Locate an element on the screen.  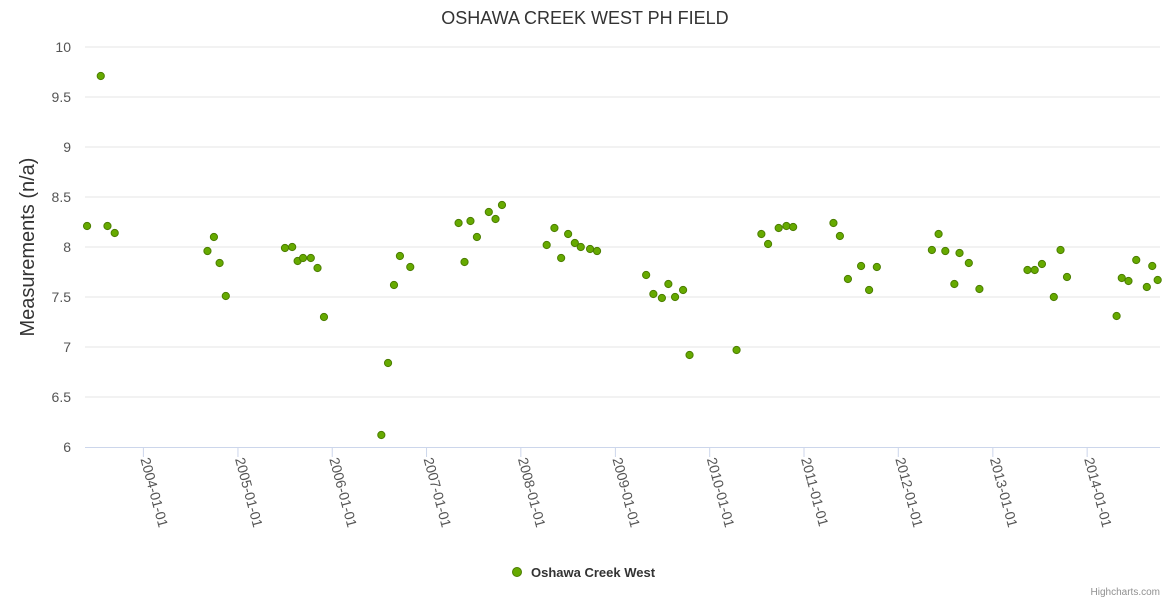
x-tick-label: 2011-01-01 is located at coordinates (815, 492).